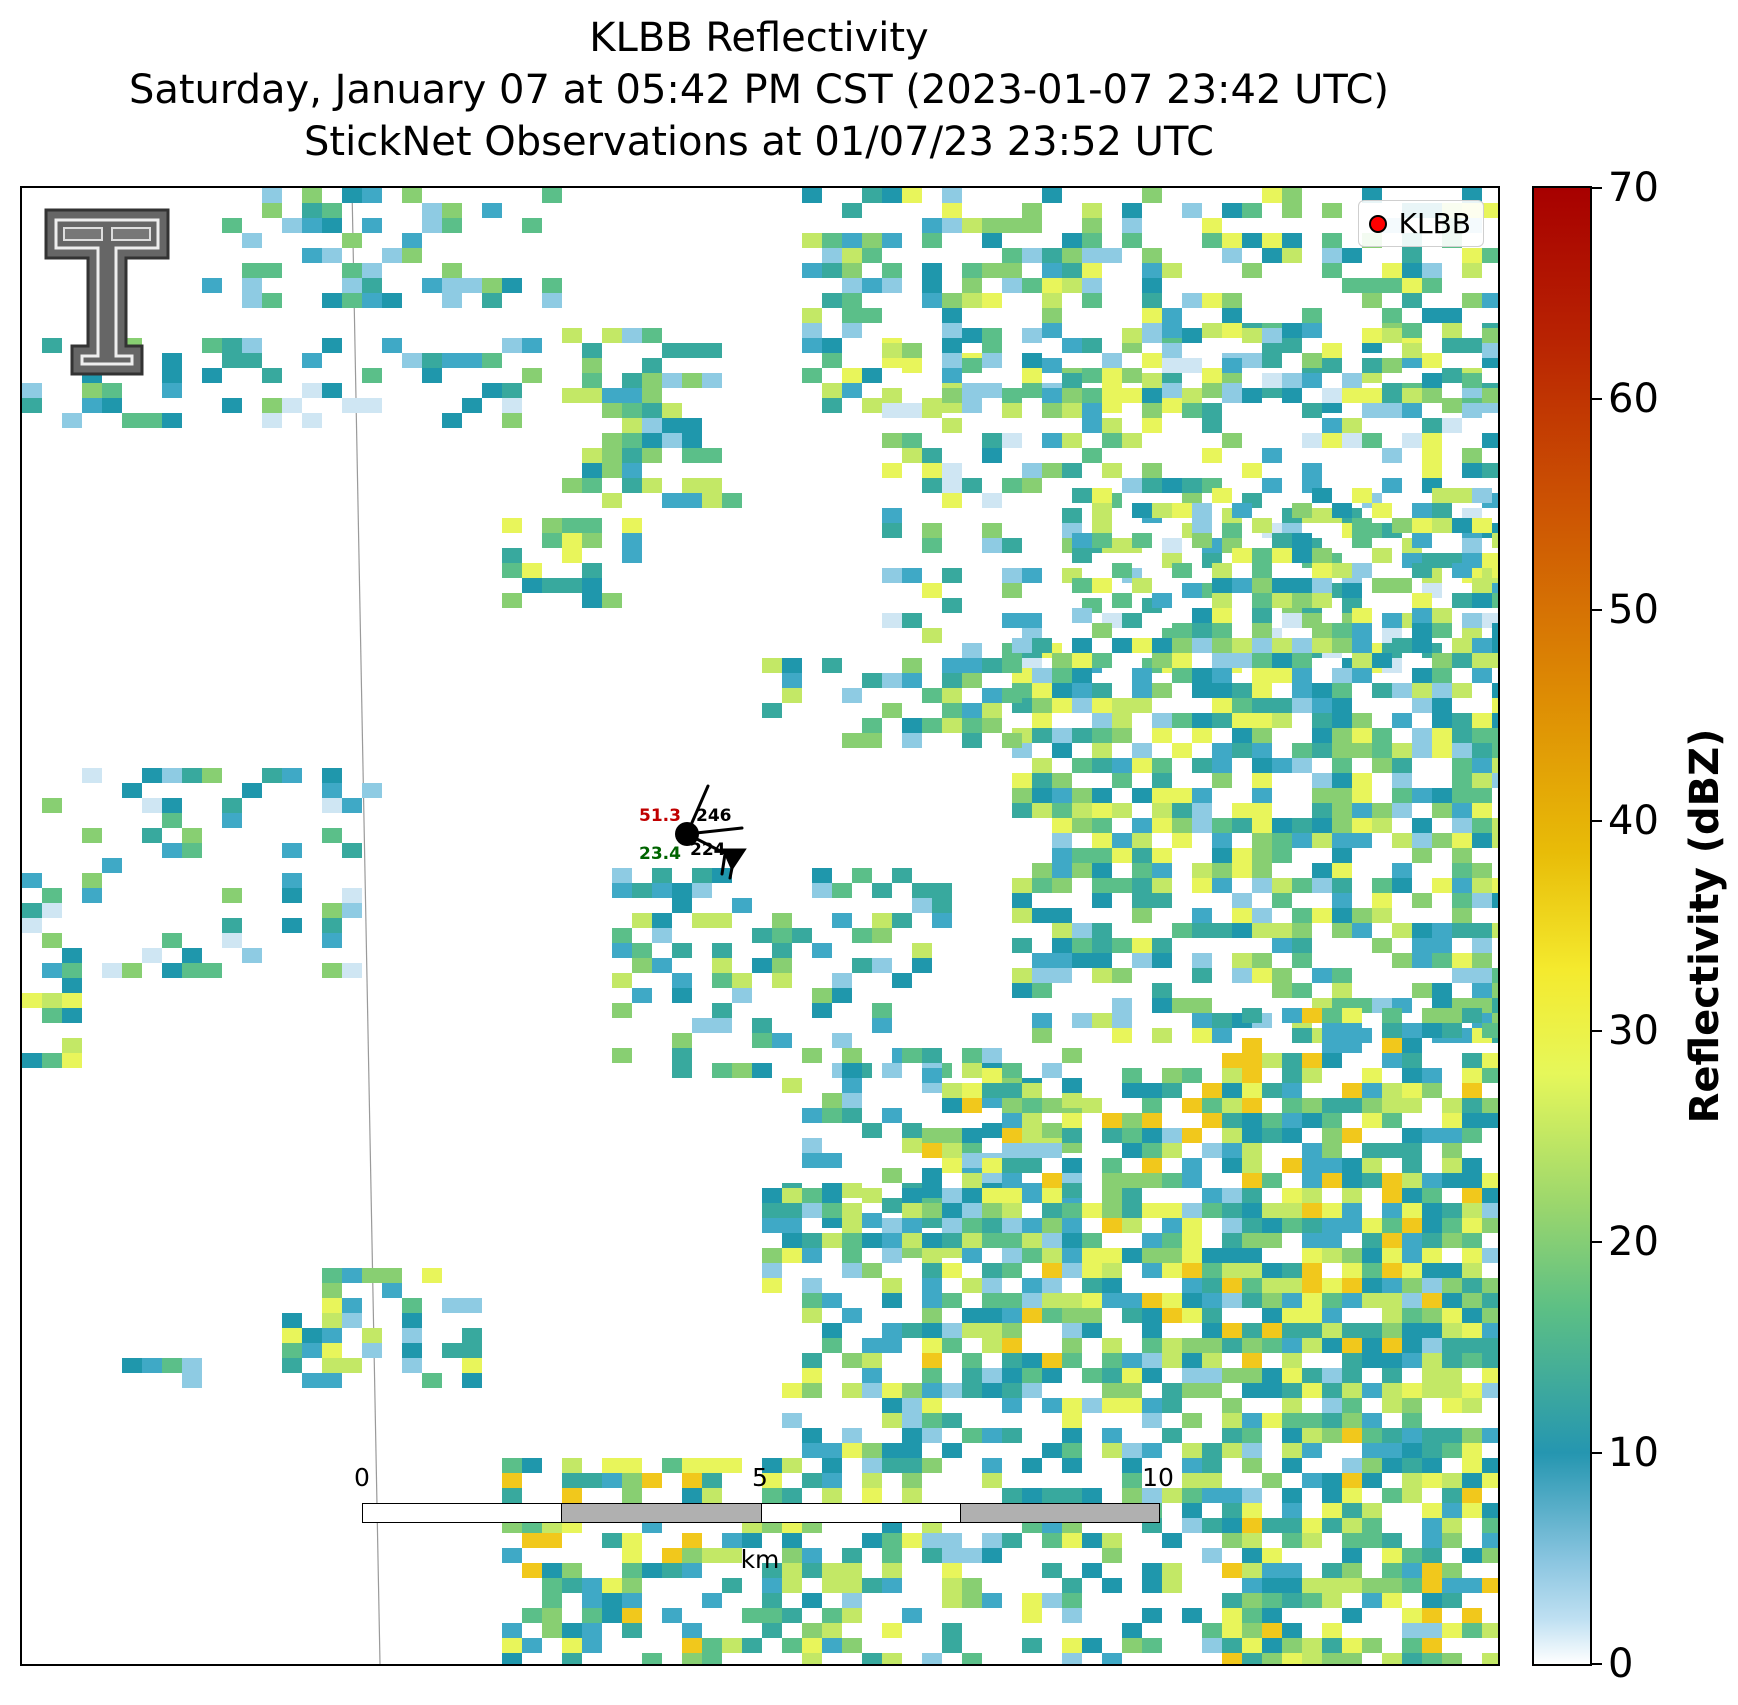 This screenshot has width=1738, height=1705. I want to click on title-radar: KLBB Reflectivity, so click(759, 38).